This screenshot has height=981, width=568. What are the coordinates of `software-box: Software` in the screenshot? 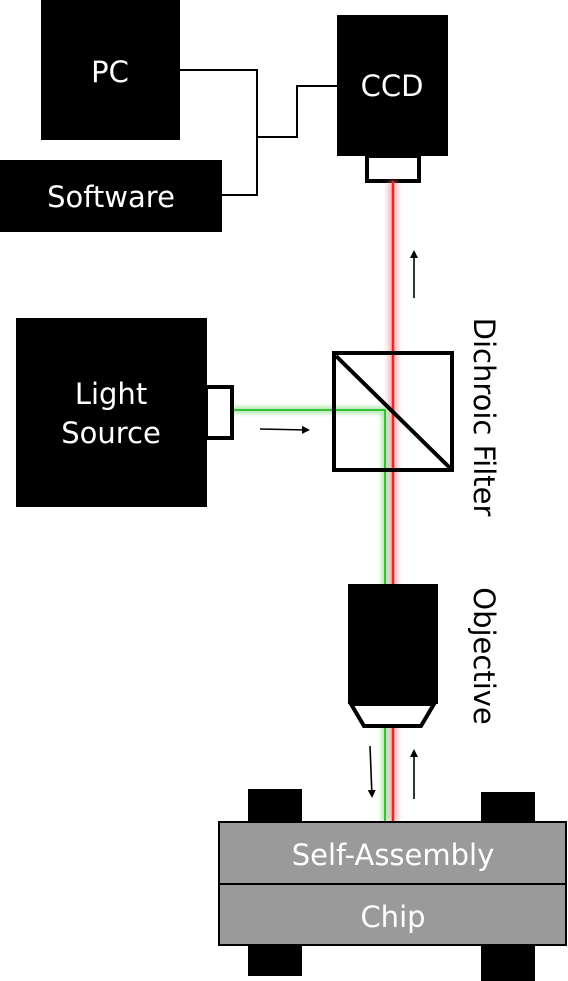 It's located at (111, 196).